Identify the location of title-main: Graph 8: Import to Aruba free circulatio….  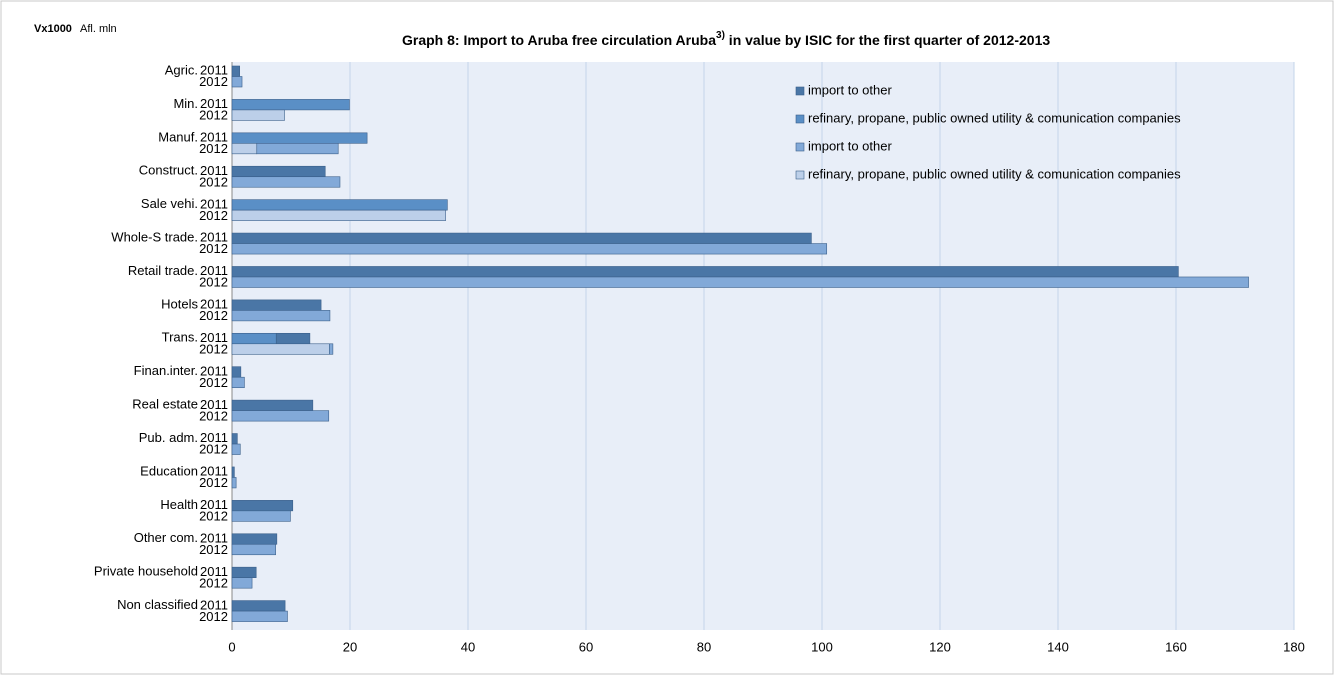
(559, 40).